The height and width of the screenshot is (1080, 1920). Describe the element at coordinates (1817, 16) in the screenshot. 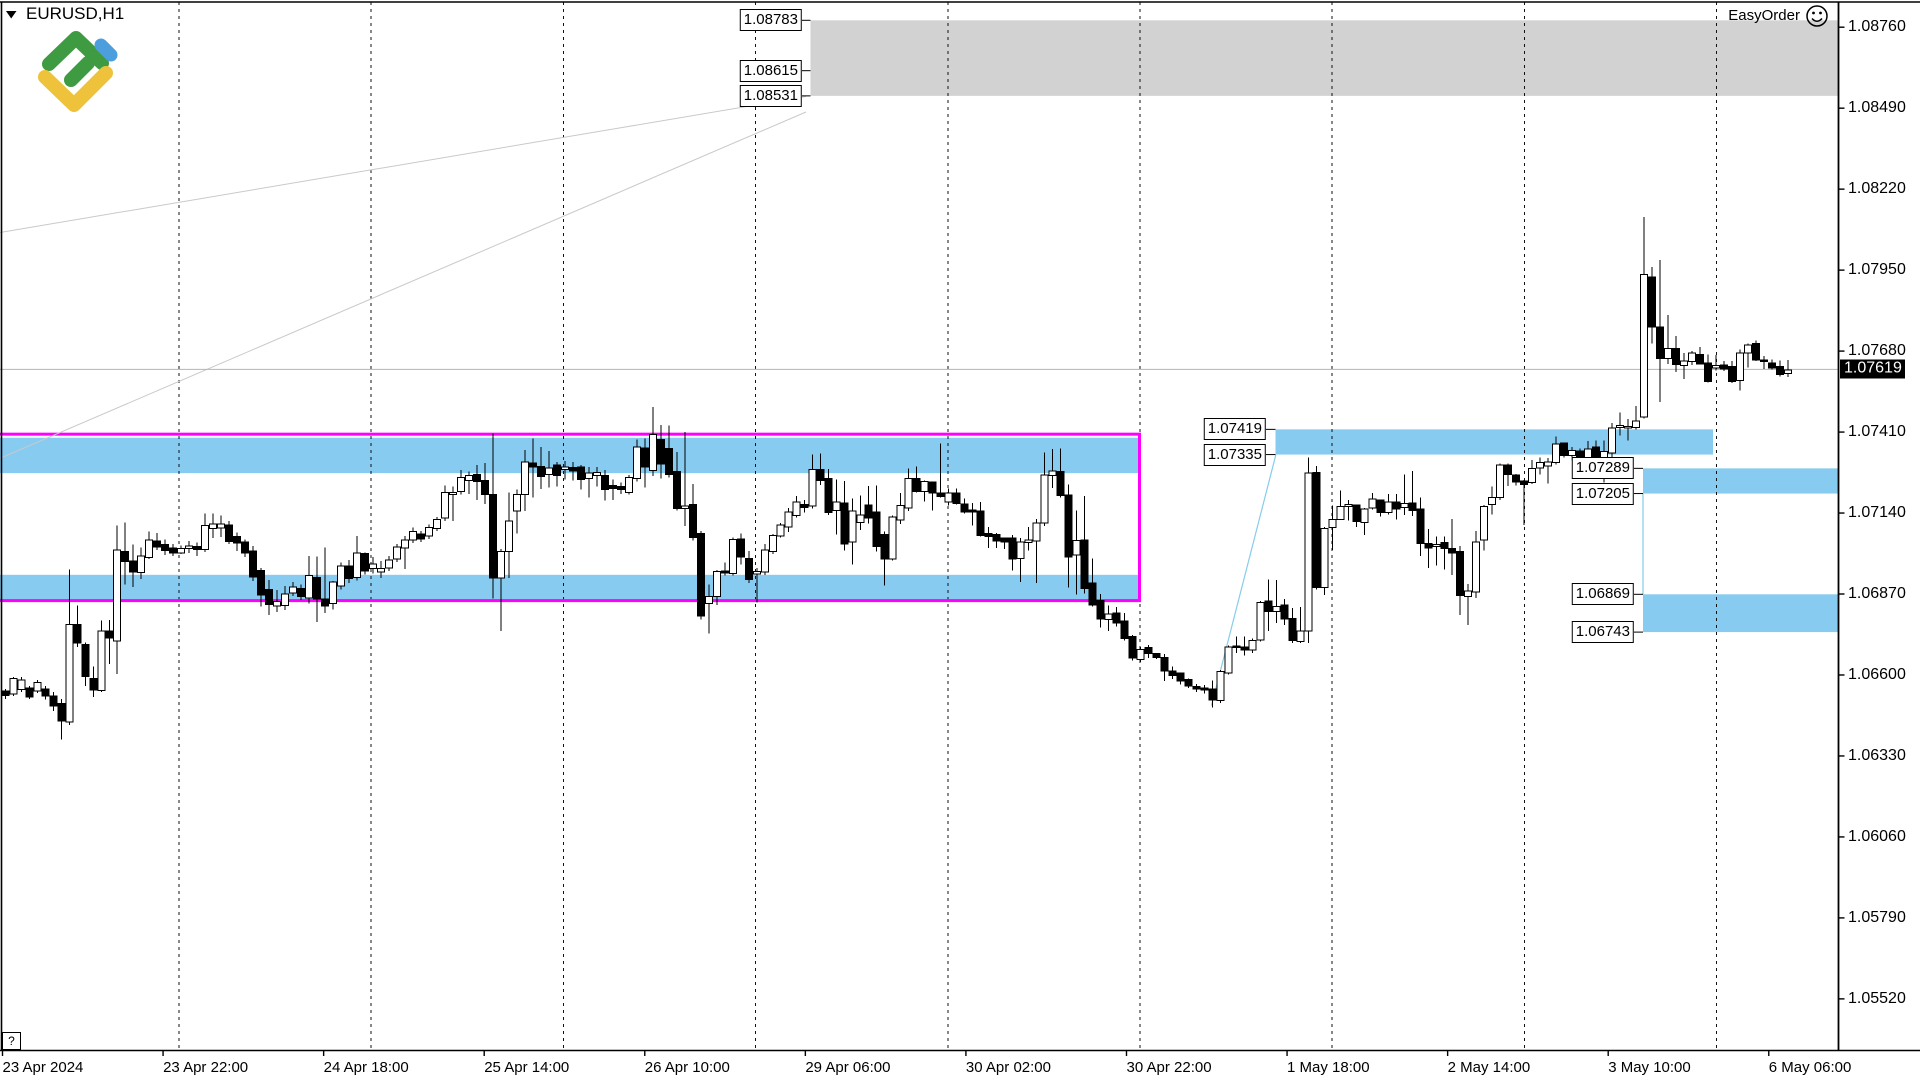

I see `smiley-icon` at that location.